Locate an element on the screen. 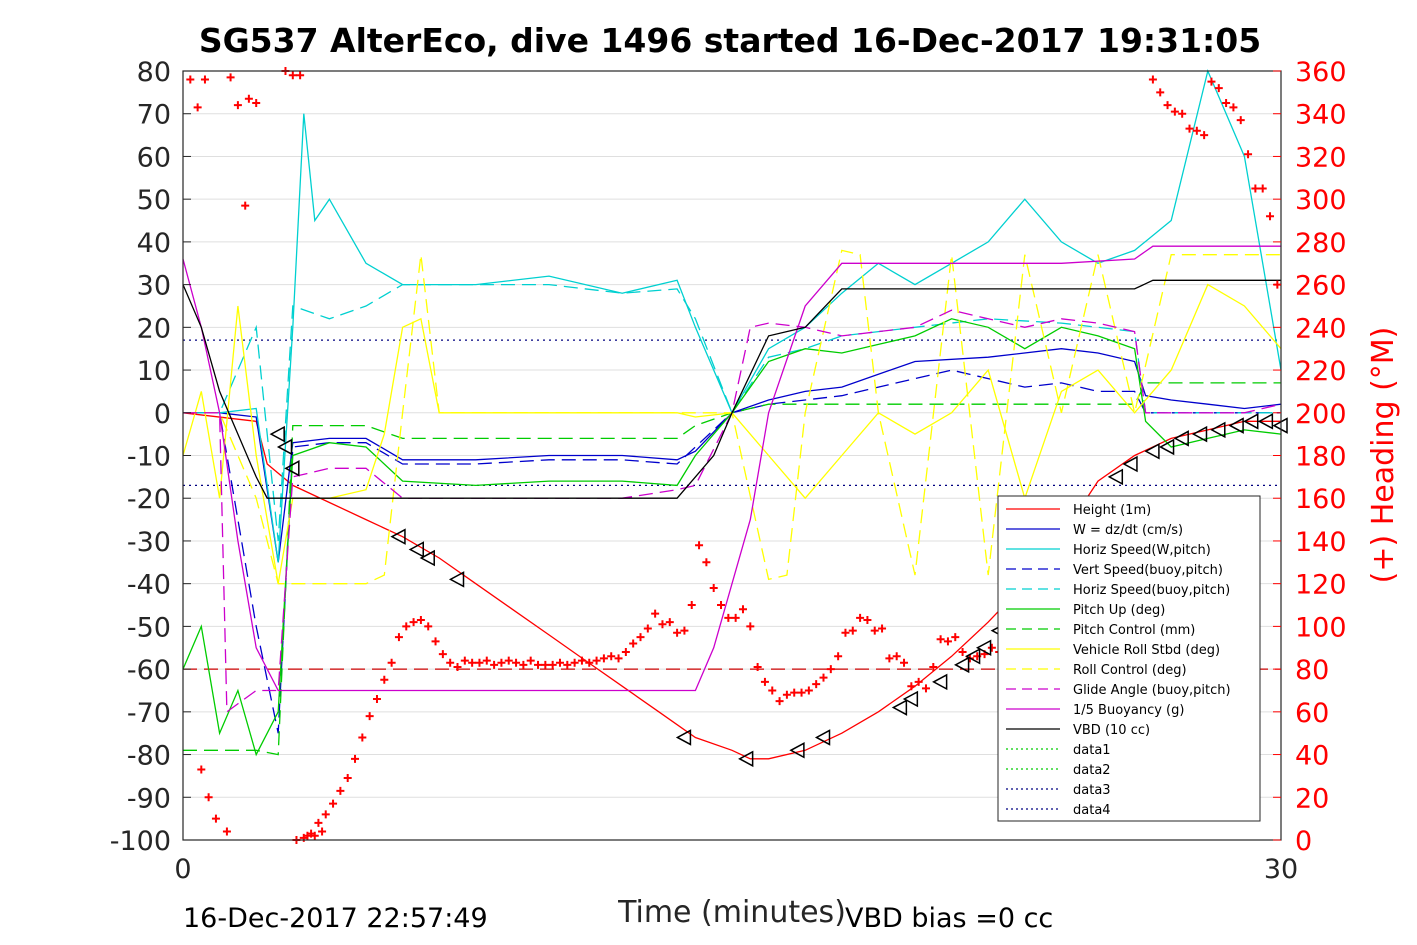  right-tick-label: 240 is located at coordinates (1321, 328).